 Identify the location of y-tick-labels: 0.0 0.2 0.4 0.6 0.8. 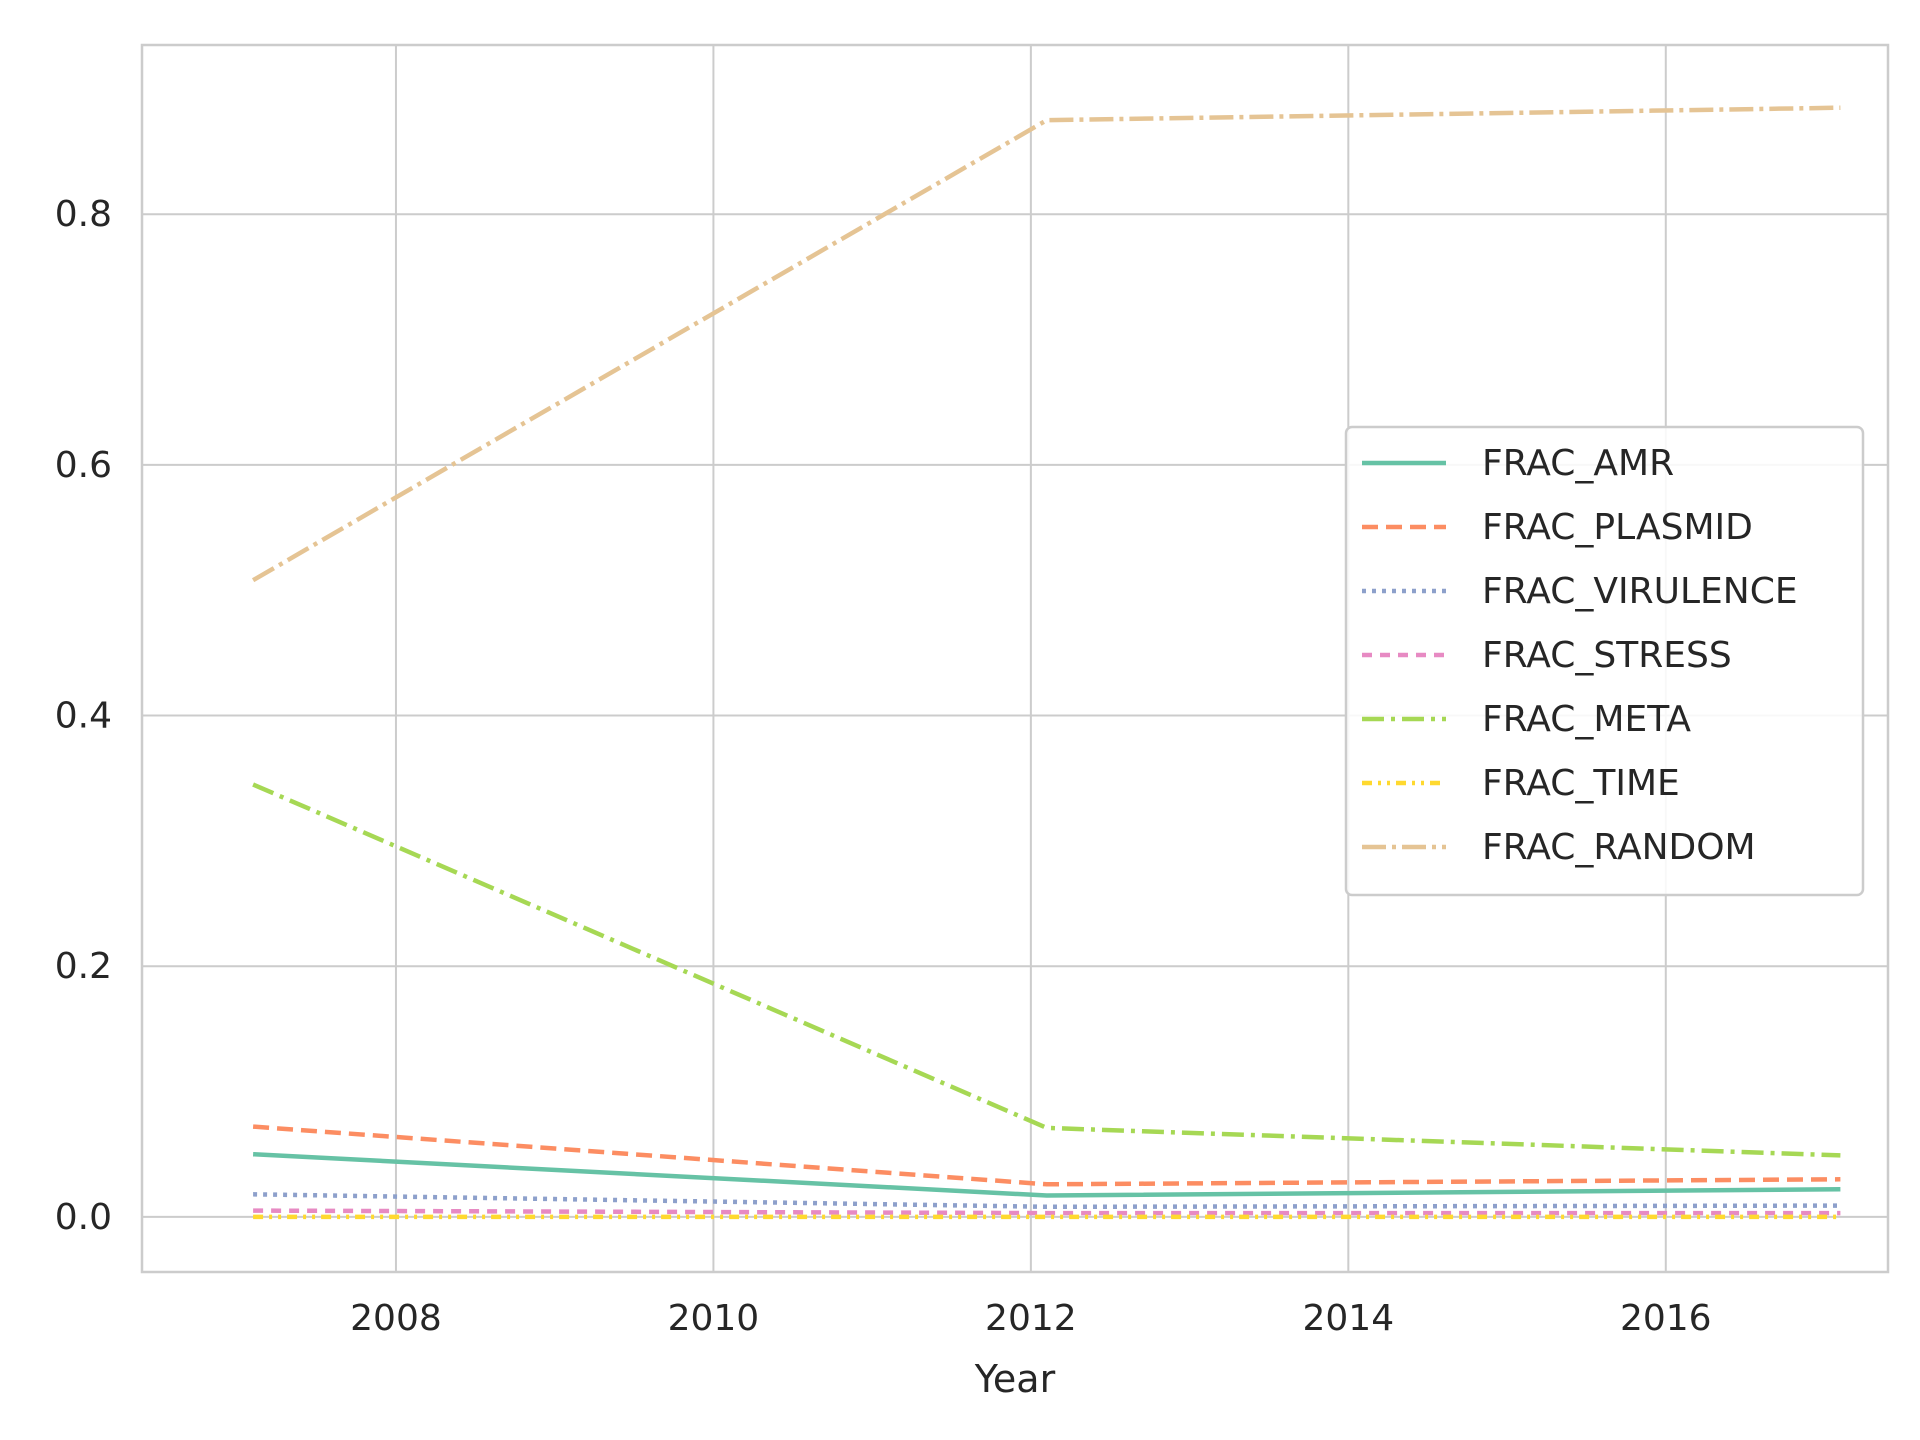
(83, 716).